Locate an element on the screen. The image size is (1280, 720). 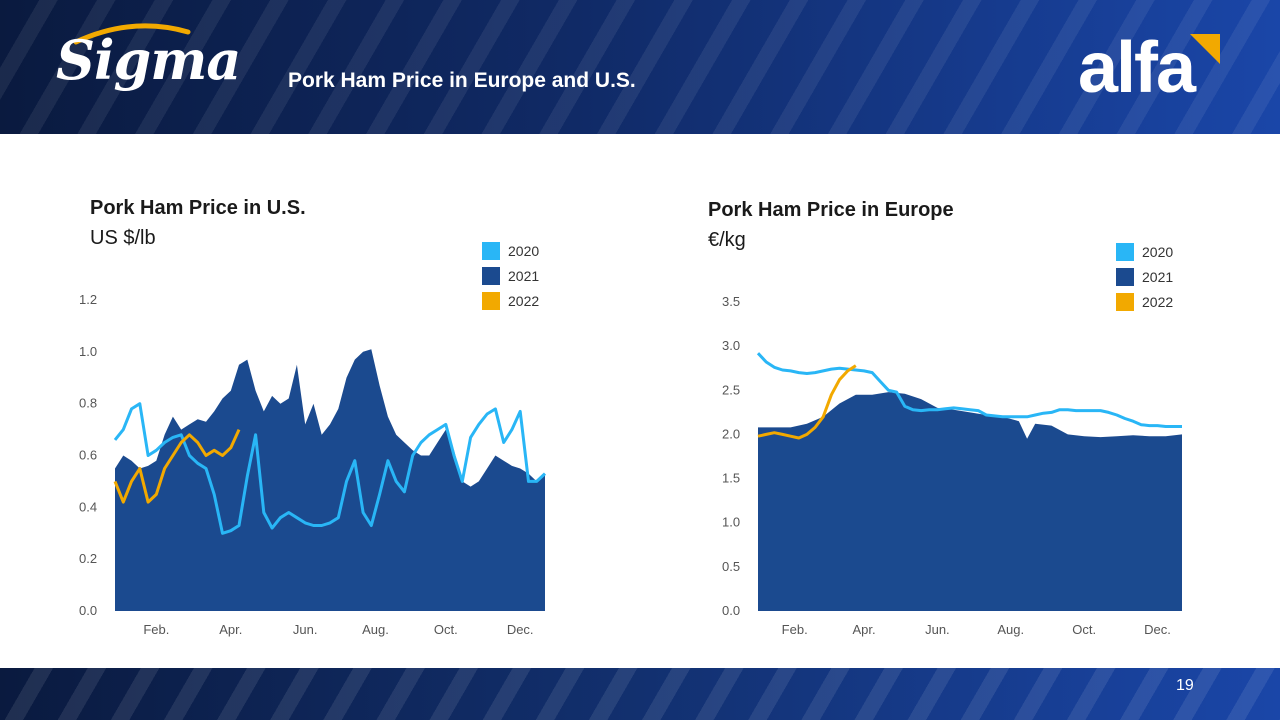
sigma-logo: Sigma is located at coordinates (148, 60).